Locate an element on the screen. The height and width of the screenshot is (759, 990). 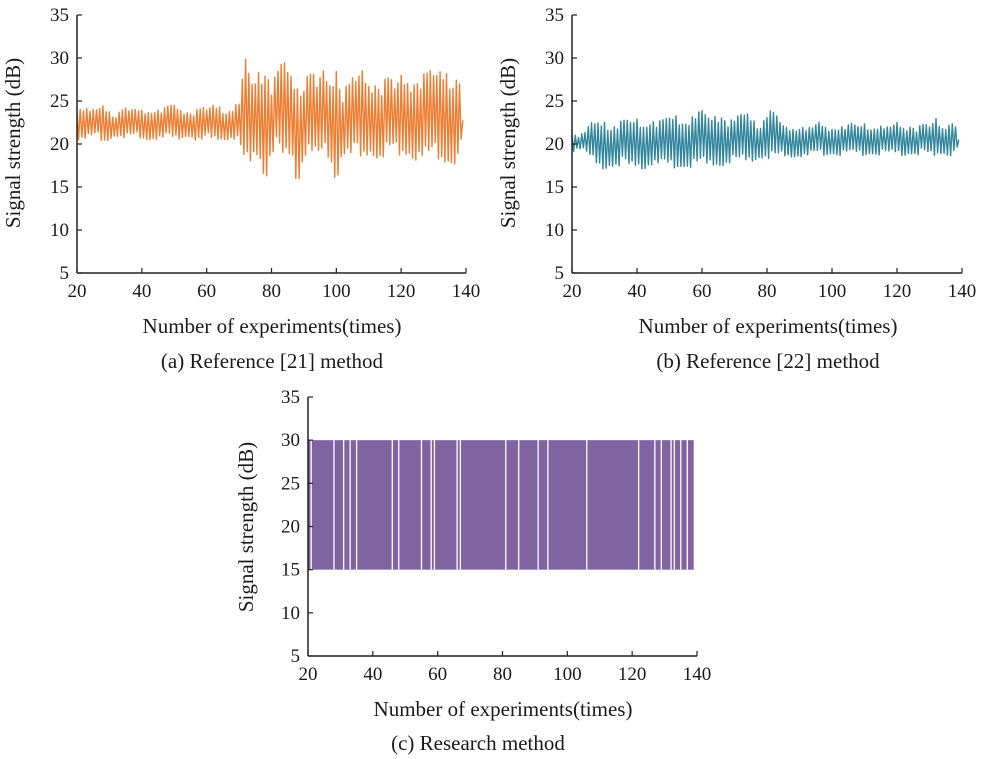
y-tick-labels-c: 5 10 15 20 25 30 35 is located at coordinates (290, 527).